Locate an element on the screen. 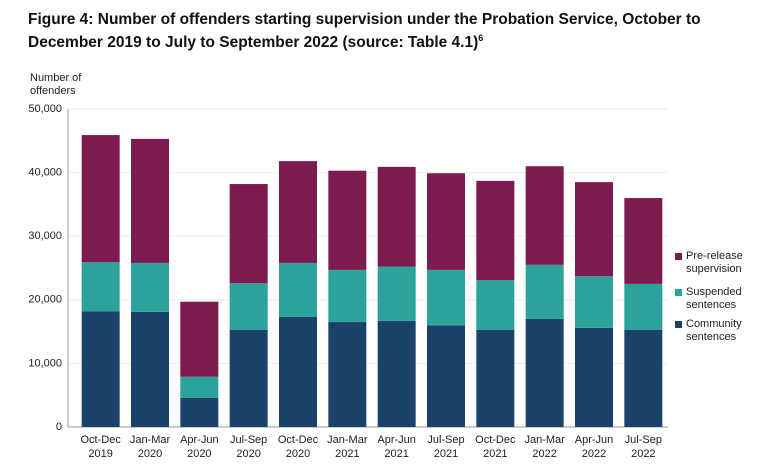  x-tick-label: Oct-Dec 2020 is located at coordinates (298, 447).